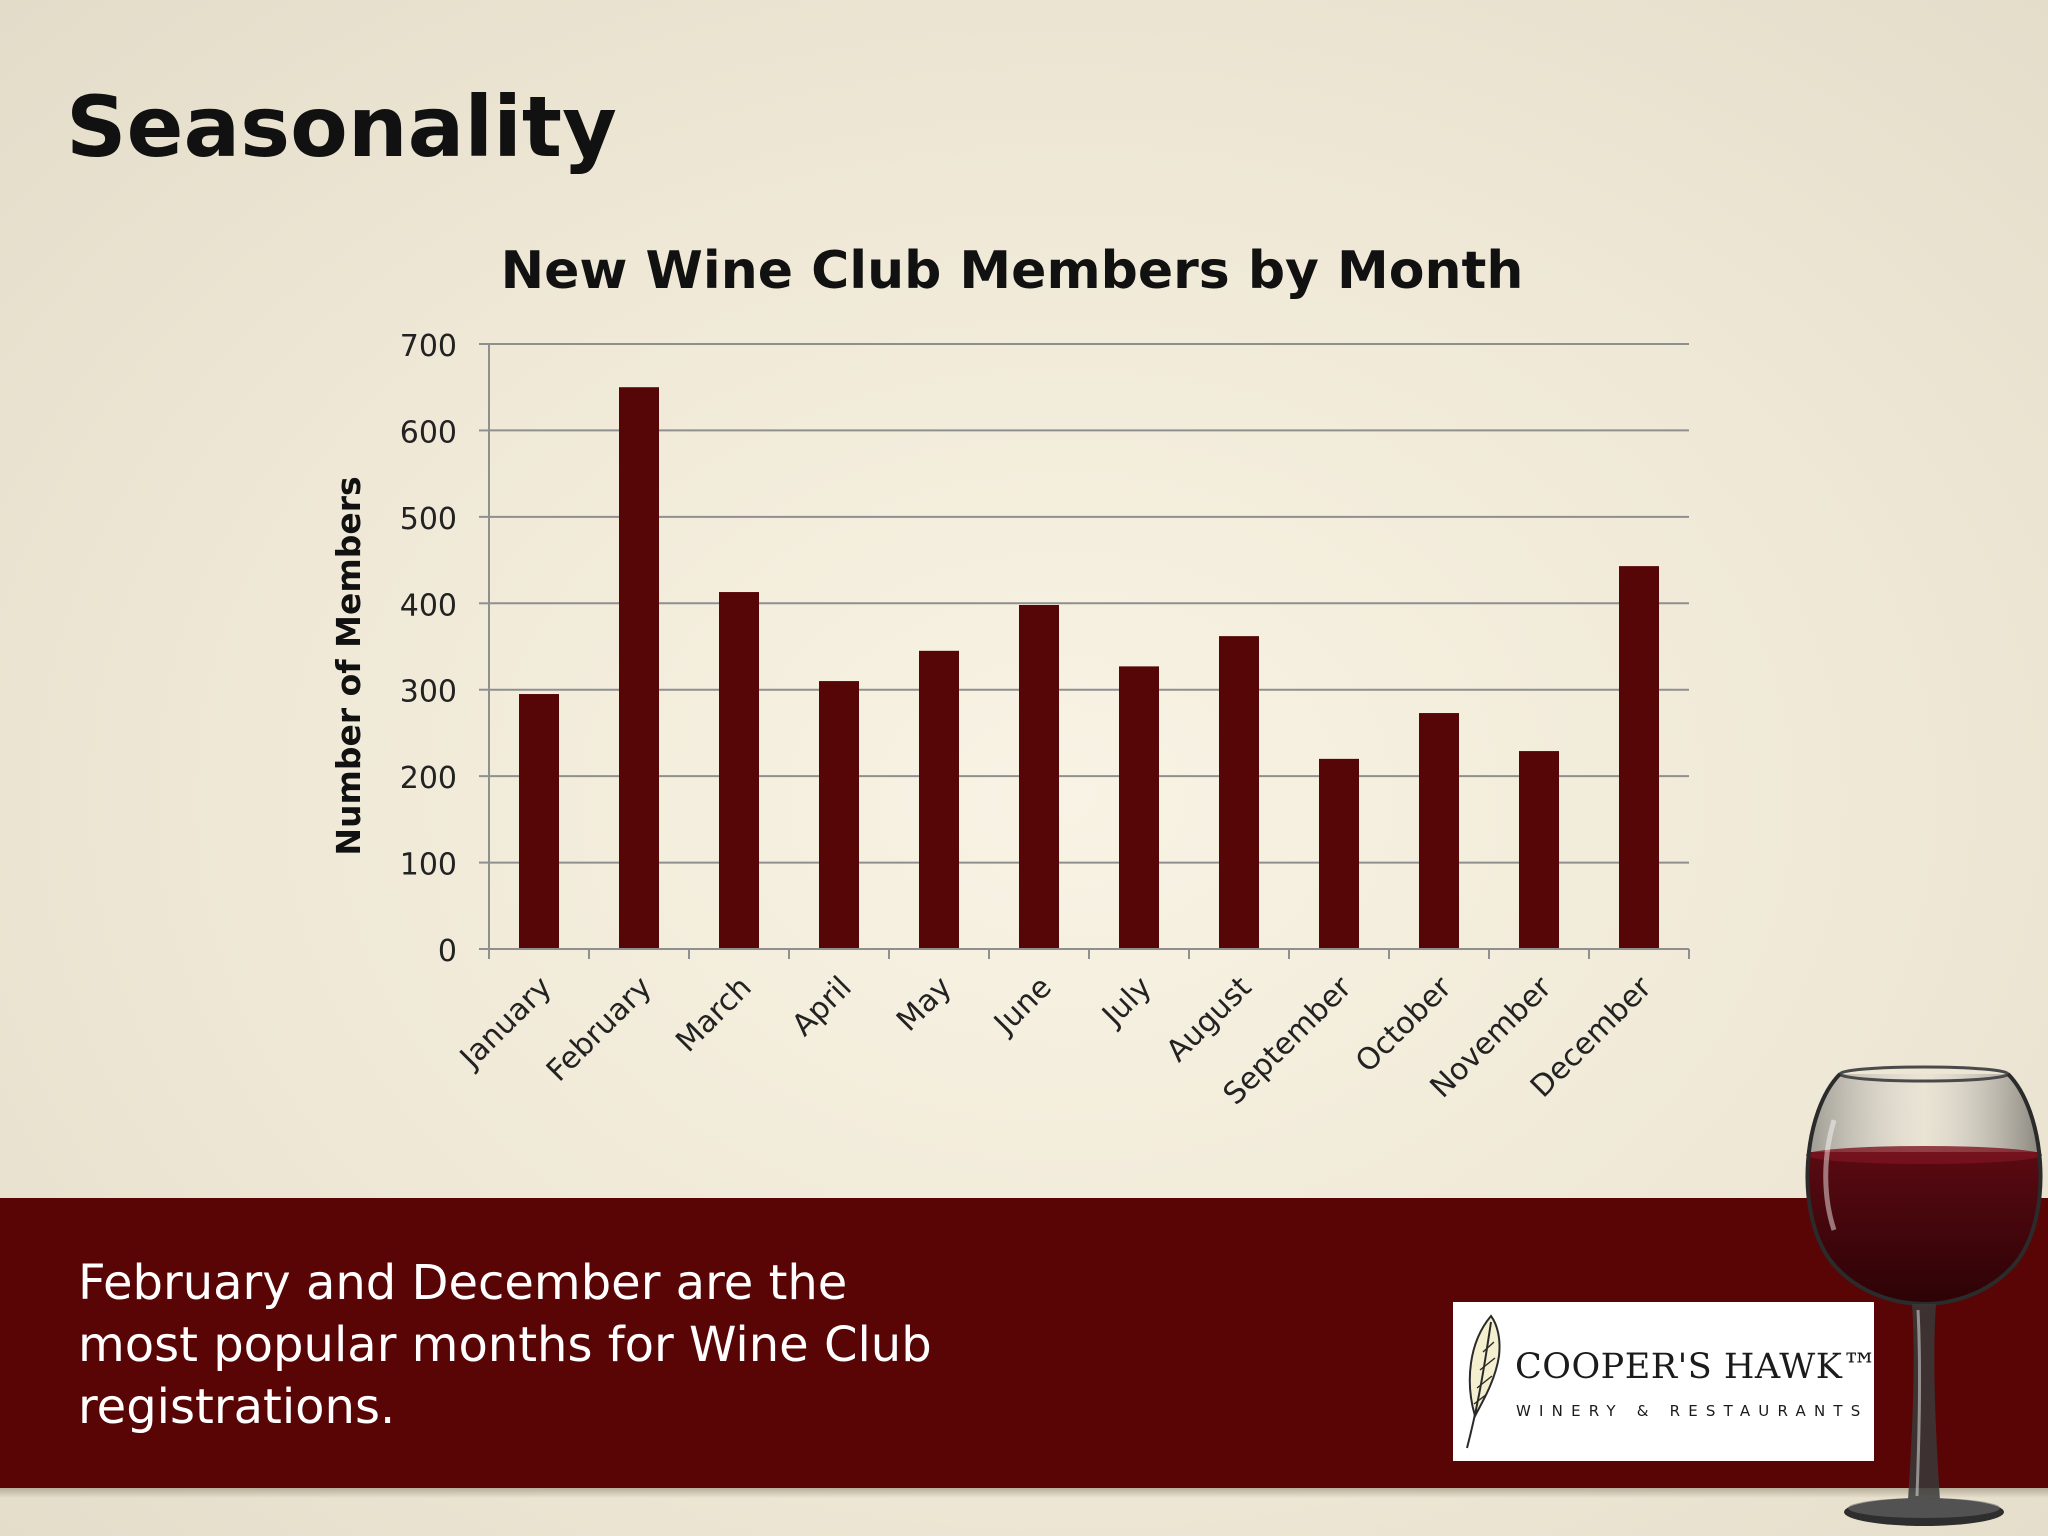  I want to click on bar-may, so click(939, 799).